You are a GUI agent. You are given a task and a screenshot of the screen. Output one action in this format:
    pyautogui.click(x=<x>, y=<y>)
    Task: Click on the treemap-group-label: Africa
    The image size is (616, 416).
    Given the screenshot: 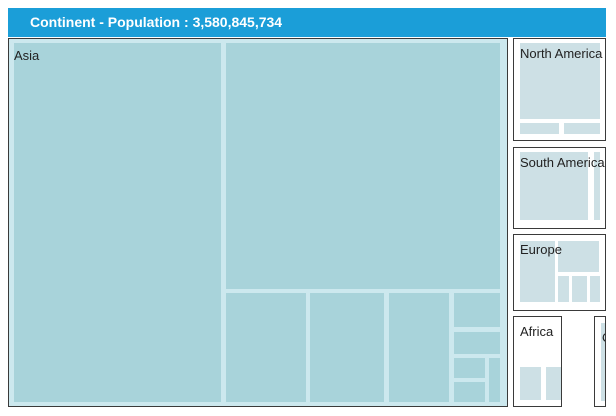 What is the action you would take?
    pyautogui.click(x=537, y=331)
    